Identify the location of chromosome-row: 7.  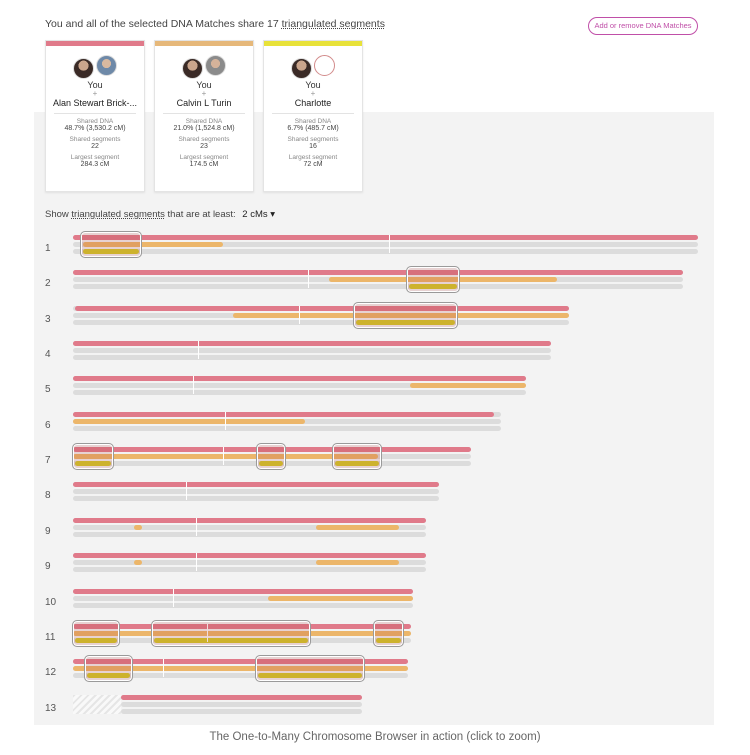
(375, 458).